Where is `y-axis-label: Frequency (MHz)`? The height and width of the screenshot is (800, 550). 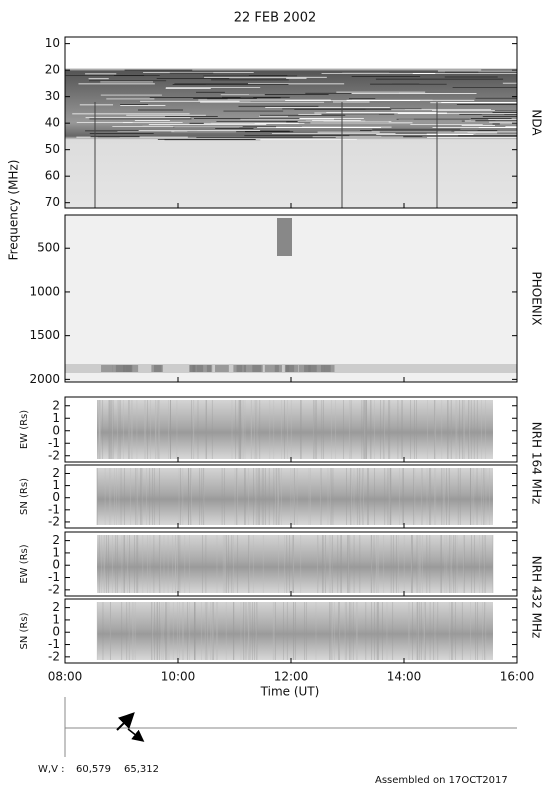 y-axis-label: Frequency (MHz) is located at coordinates (14, 210).